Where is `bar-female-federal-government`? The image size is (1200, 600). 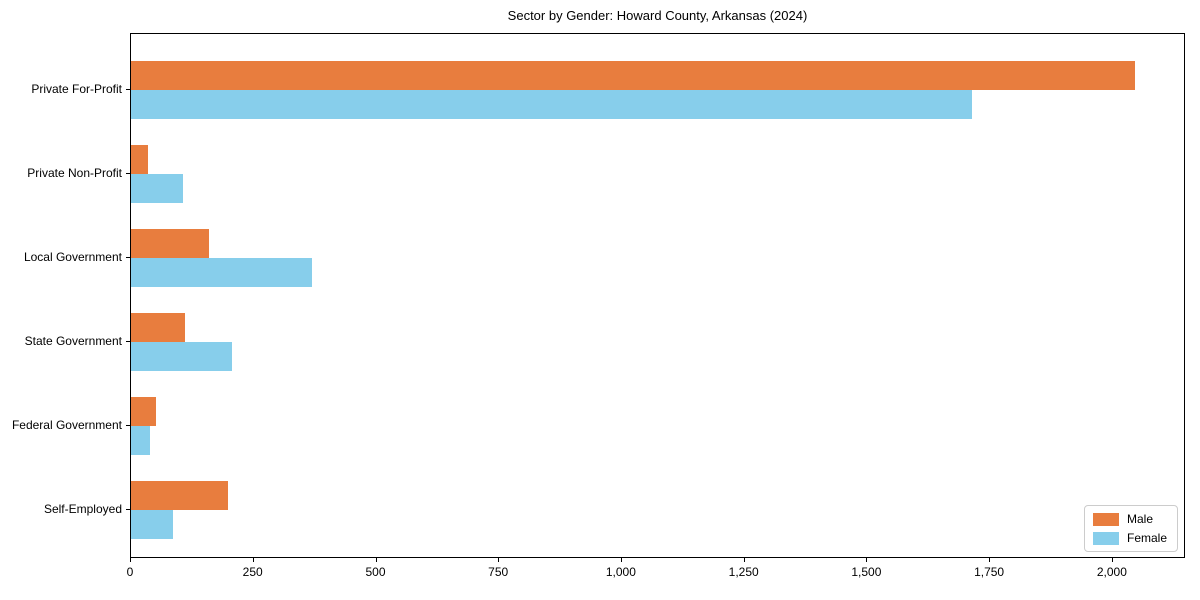 bar-female-federal-government is located at coordinates (141, 440).